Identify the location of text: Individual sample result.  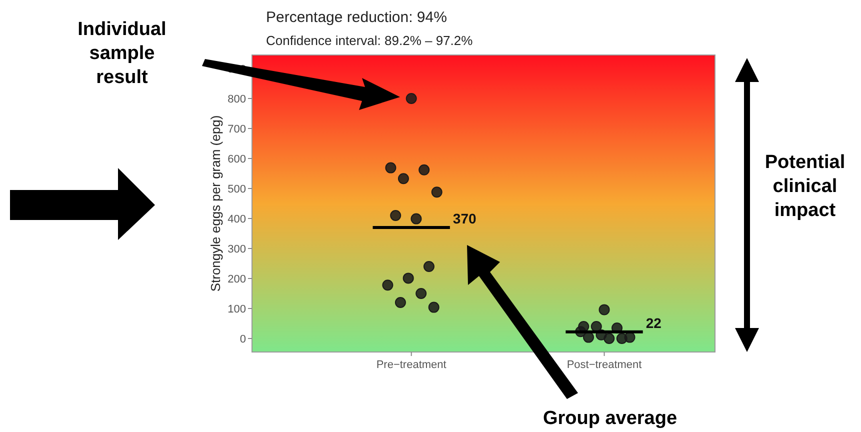
(122, 53).